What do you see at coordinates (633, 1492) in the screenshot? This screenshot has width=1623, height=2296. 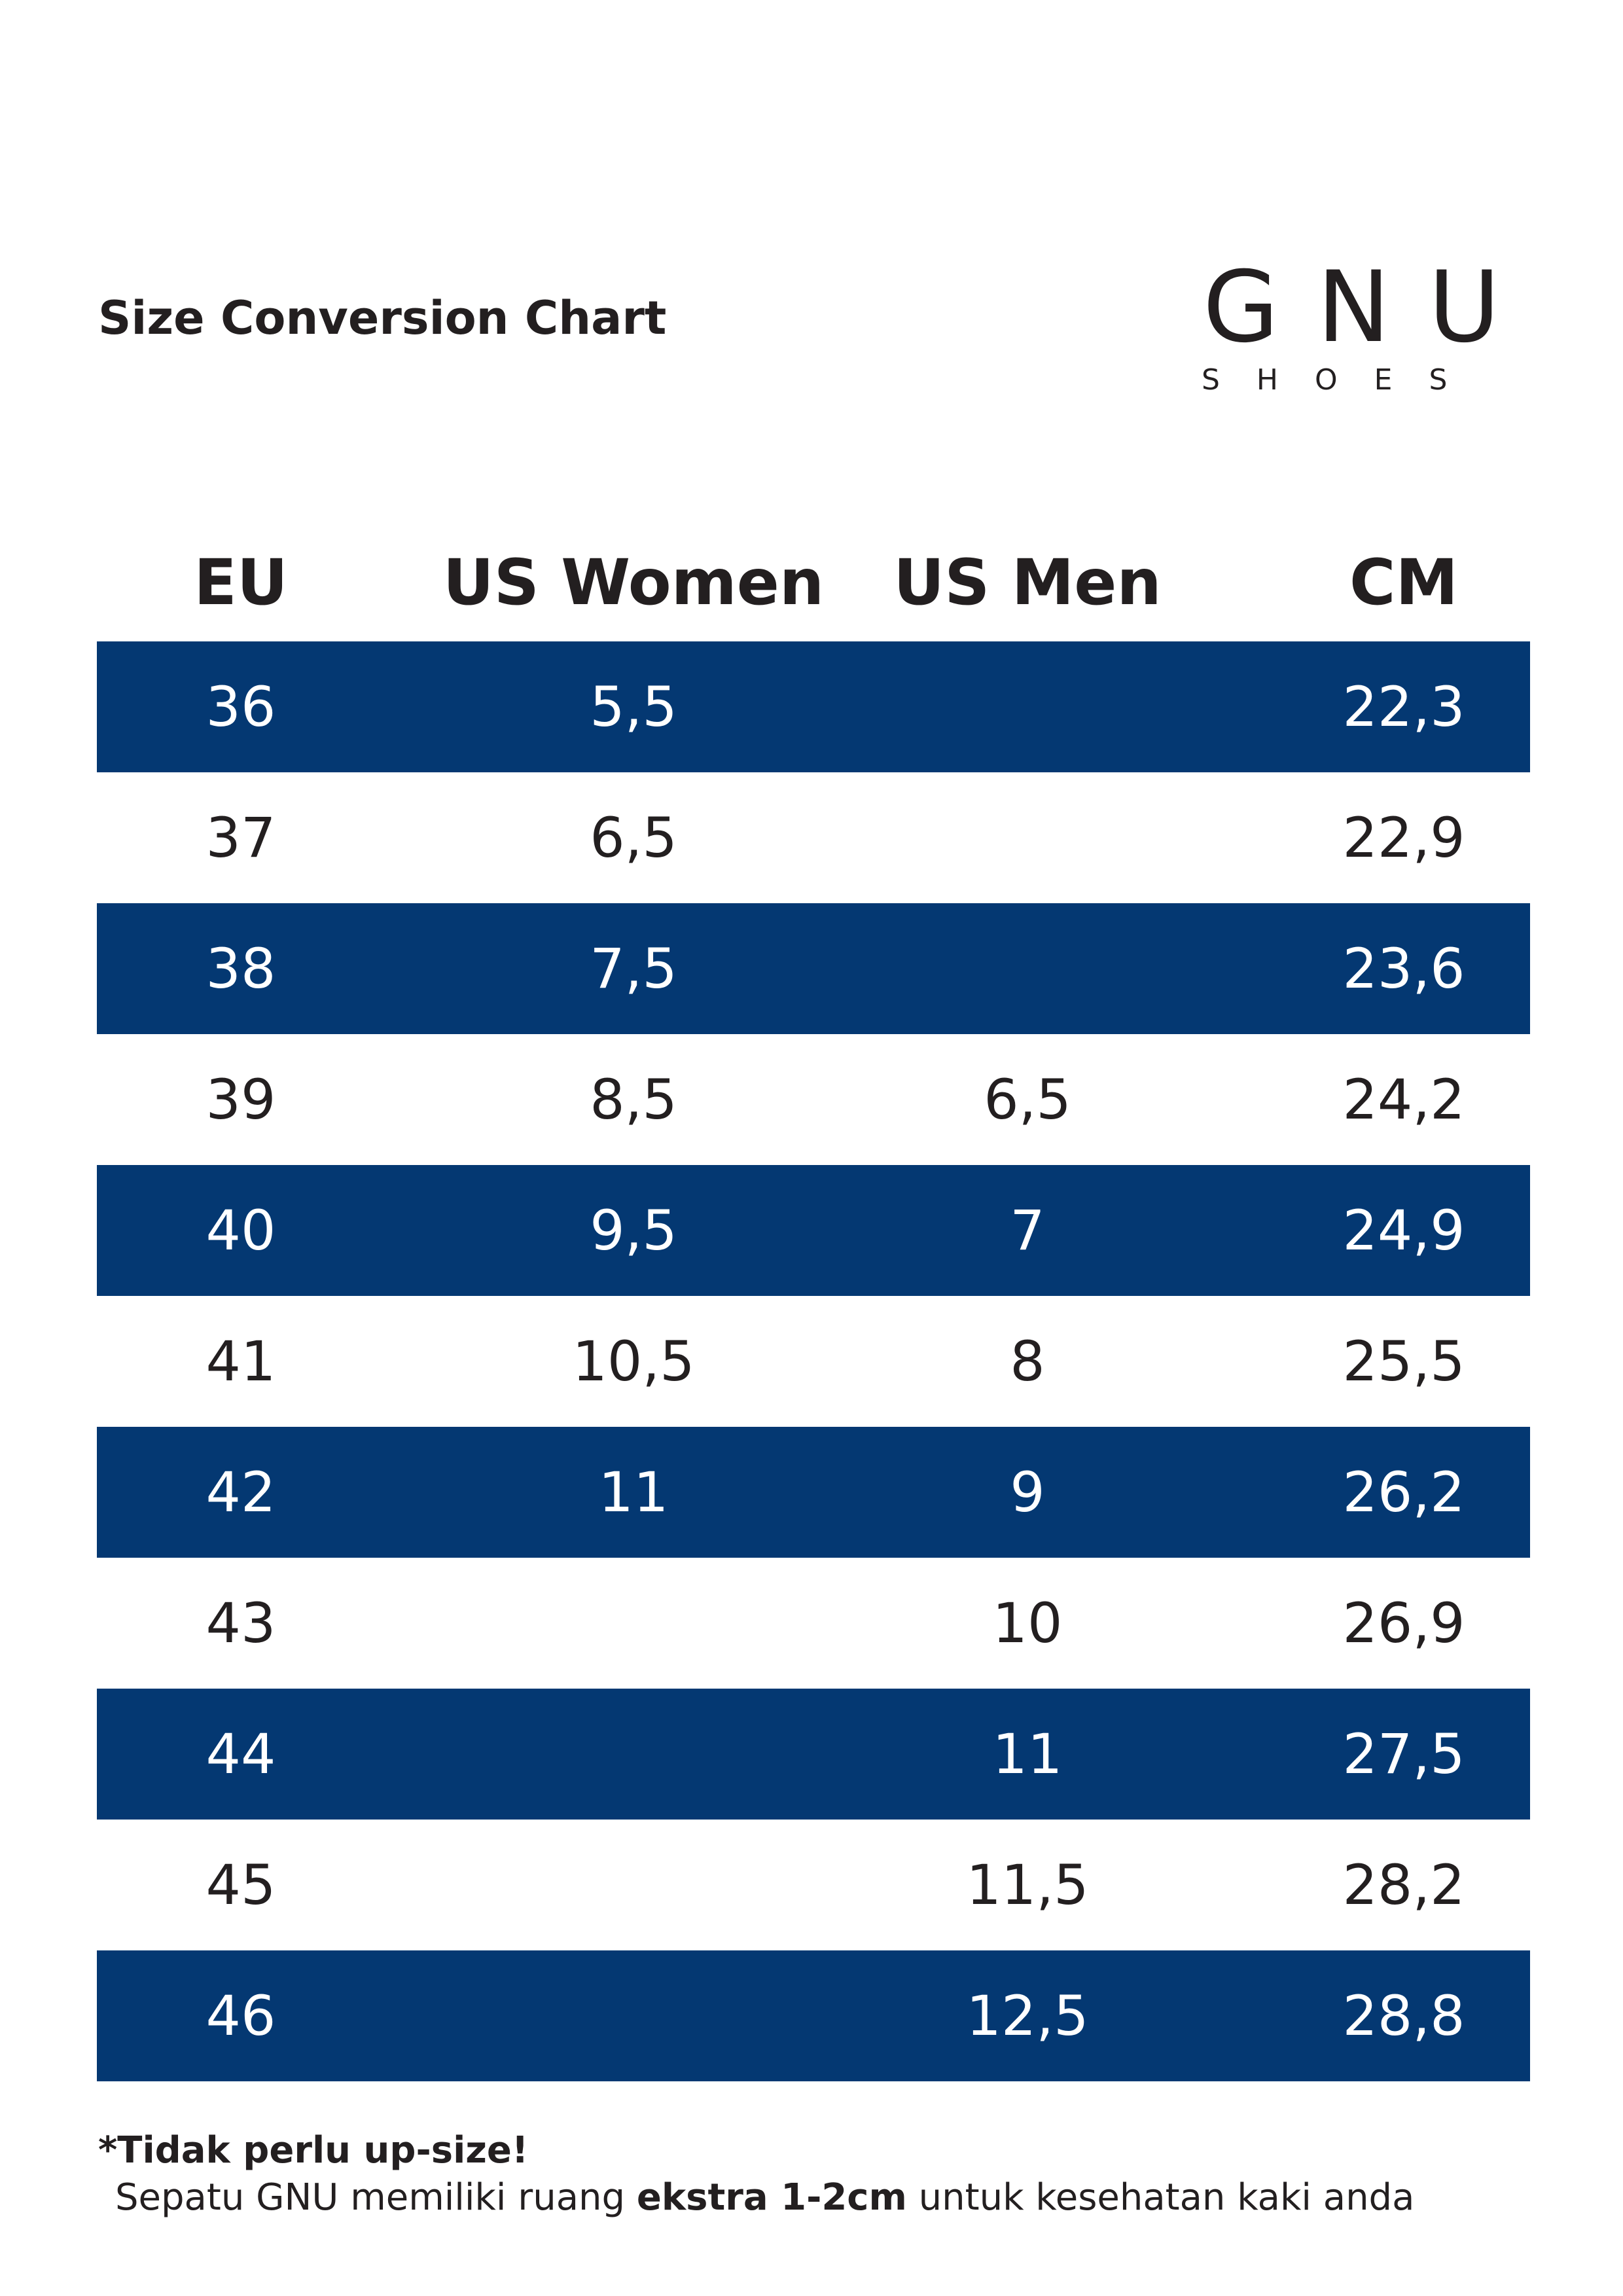 I see `cell-us-women: 11` at bounding box center [633, 1492].